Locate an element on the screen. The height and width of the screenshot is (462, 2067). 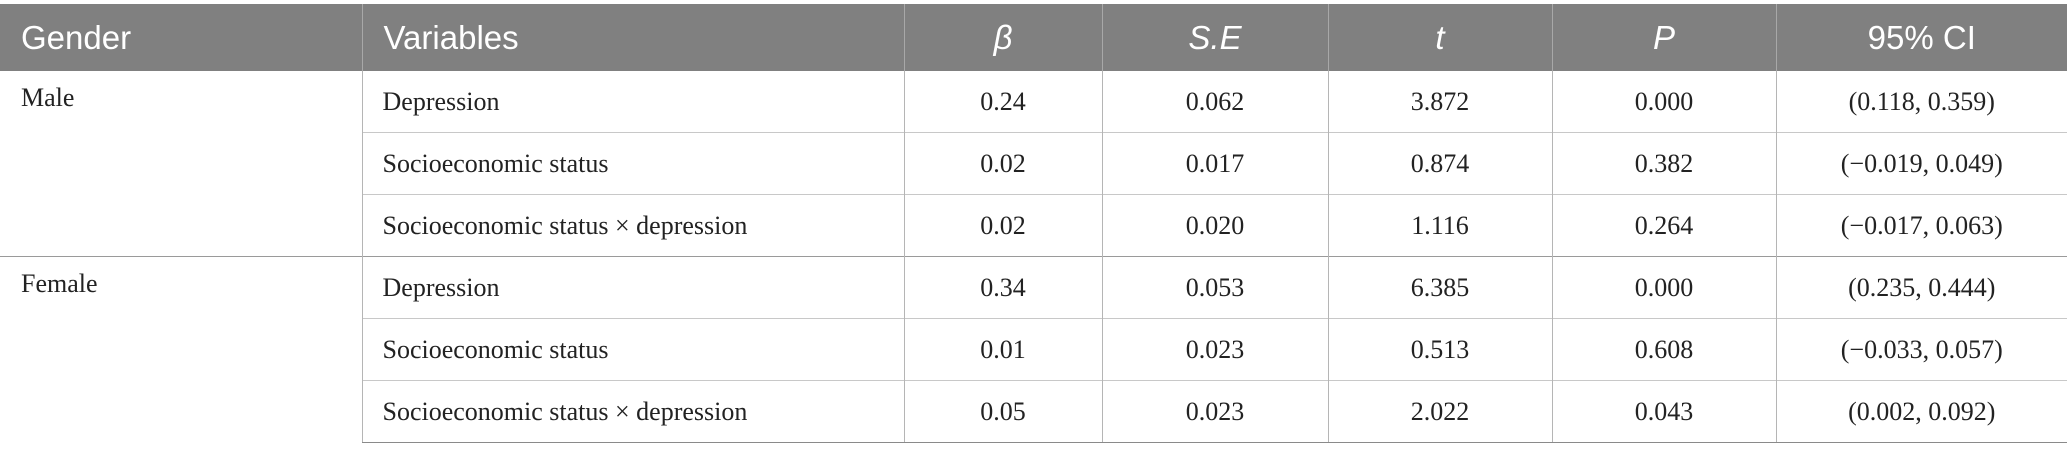
header-p: P is located at coordinates (1663, 37).